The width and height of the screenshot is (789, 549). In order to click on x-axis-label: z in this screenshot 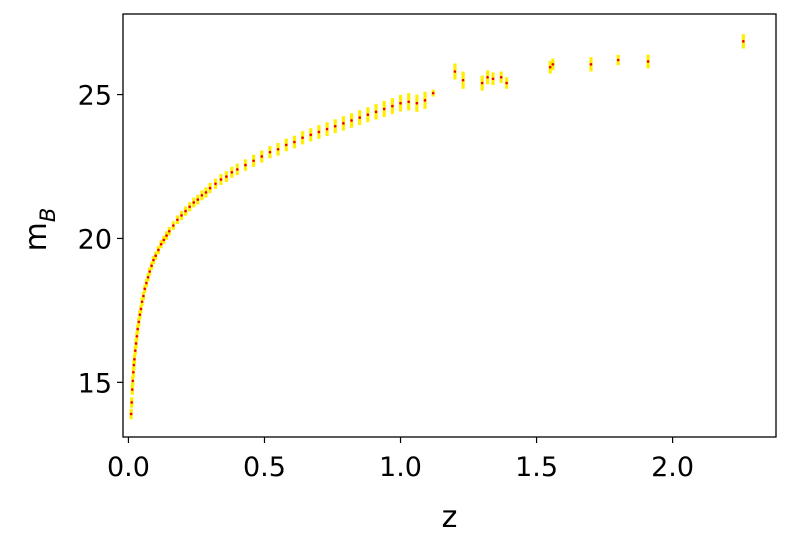, I will do `click(450, 517)`.